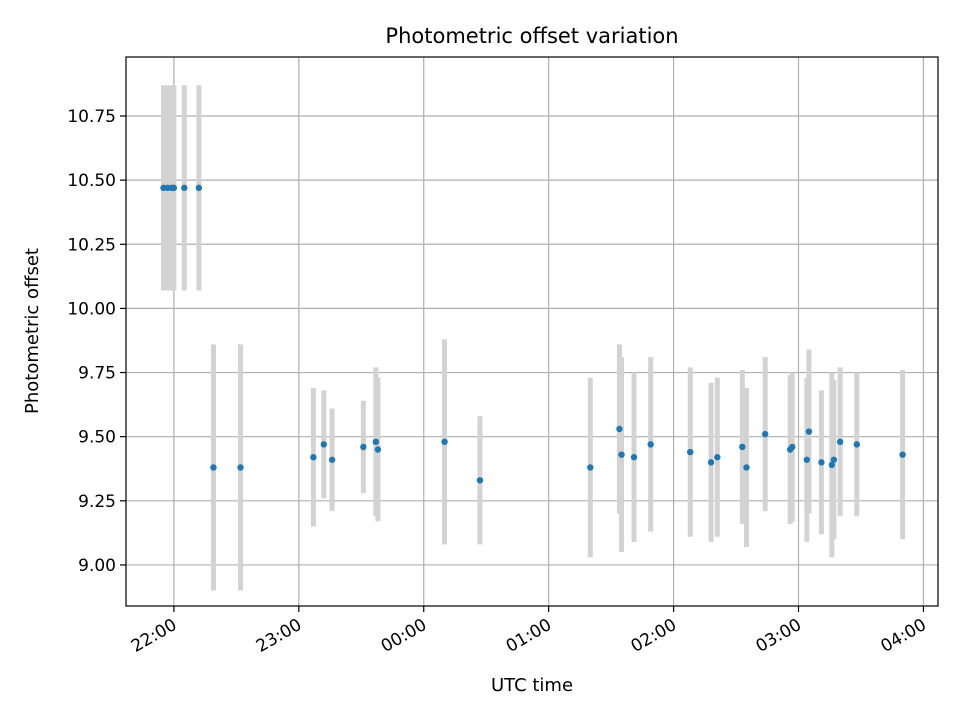 The height and width of the screenshot is (720, 960). Describe the element at coordinates (531, 36) in the screenshot. I see `chart-title: Photometric offset variation` at that location.